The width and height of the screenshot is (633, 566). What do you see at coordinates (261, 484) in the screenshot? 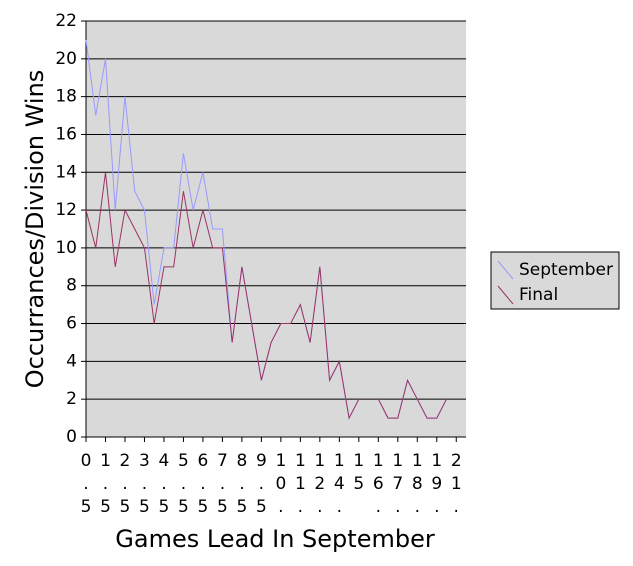
I see `x-tick-label: 9.5` at bounding box center [261, 484].